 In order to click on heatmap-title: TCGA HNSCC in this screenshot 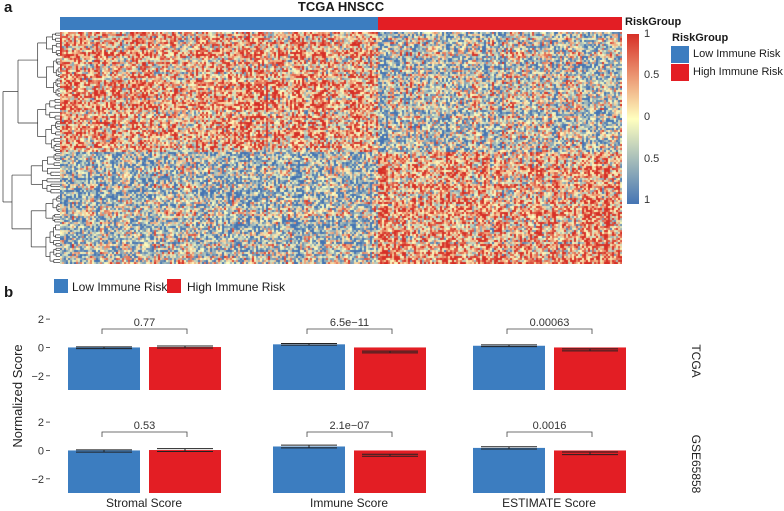, I will do `click(341, 7)`.